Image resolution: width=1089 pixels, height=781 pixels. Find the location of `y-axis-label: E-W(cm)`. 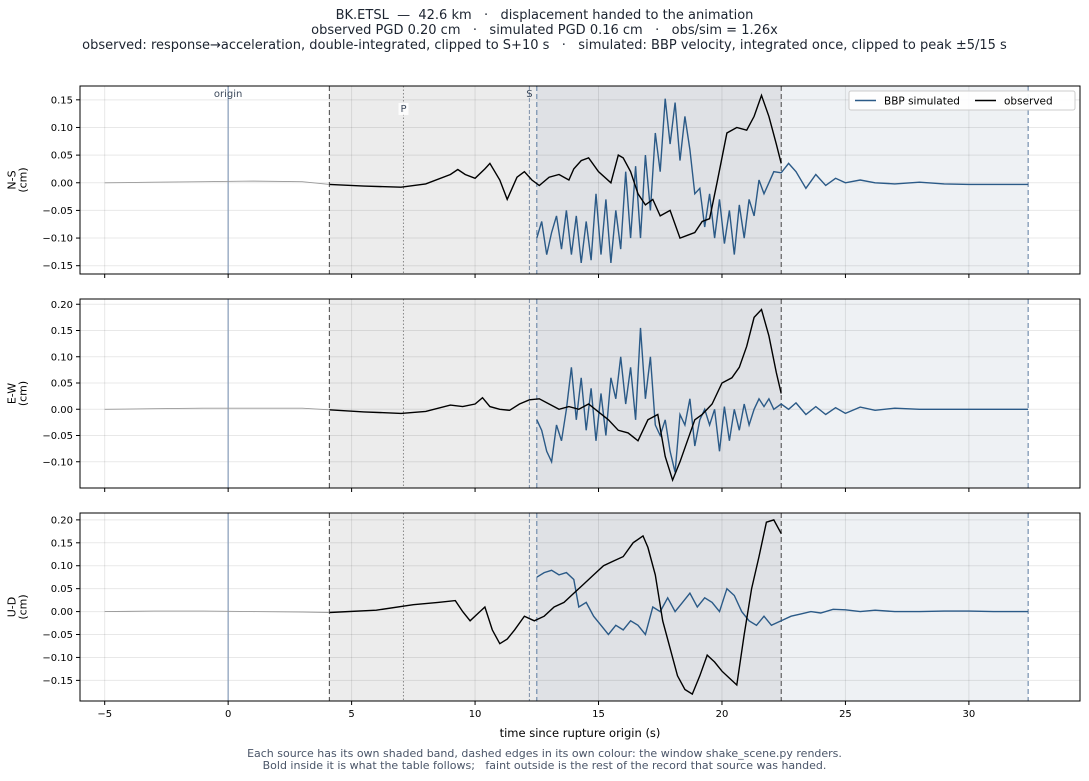

y-axis-label: E-W(cm) is located at coordinates (18, 393).